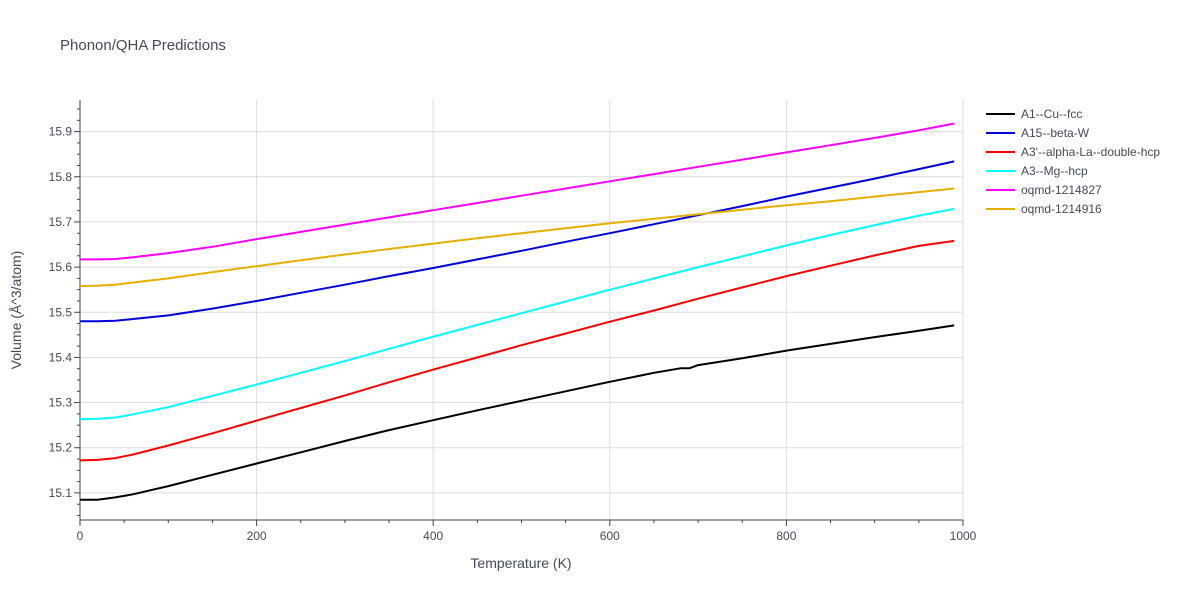 The height and width of the screenshot is (600, 1200). What do you see at coordinates (1061, 209) in the screenshot?
I see `legend-label: oqmd-1214916` at bounding box center [1061, 209].